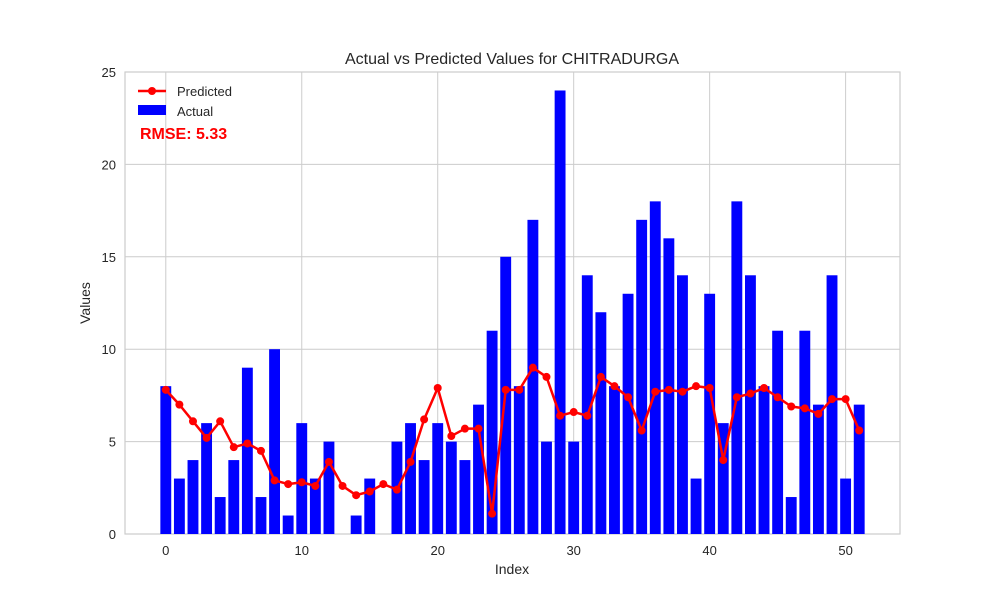 This screenshot has width=1000, height=600. What do you see at coordinates (112, 442) in the screenshot?
I see `y-tick-label: 5` at bounding box center [112, 442].